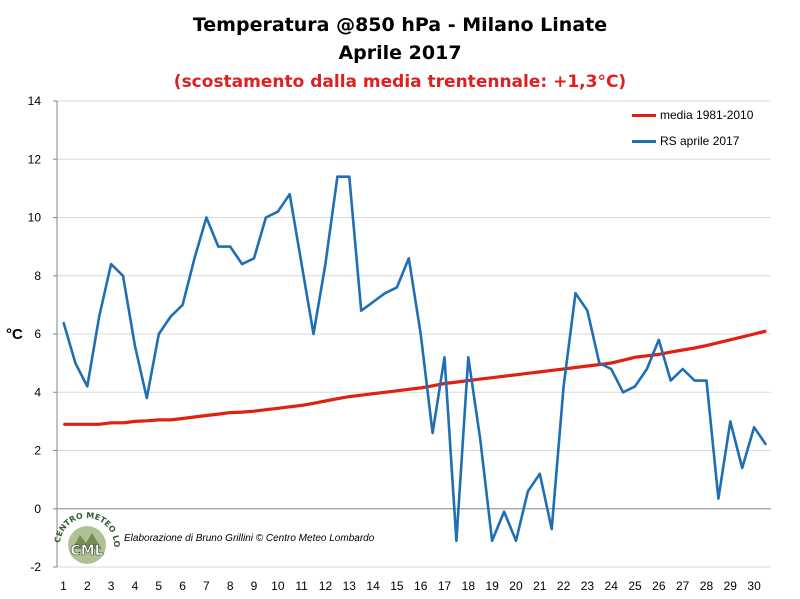 The height and width of the screenshot is (599, 800). Describe the element at coordinates (421, 586) in the screenshot. I see `x-tick-label: 16` at that location.